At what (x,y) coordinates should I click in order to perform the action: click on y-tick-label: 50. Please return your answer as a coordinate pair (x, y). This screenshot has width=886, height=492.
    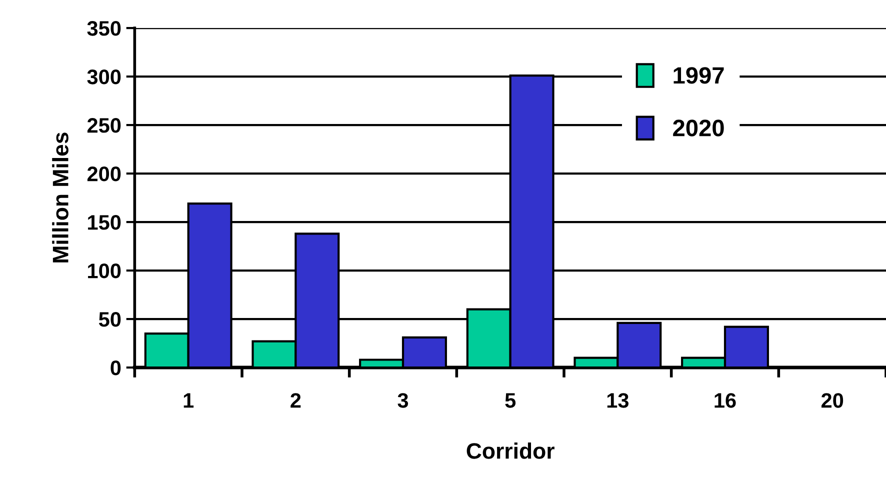
    Looking at the image, I should click on (109, 319).